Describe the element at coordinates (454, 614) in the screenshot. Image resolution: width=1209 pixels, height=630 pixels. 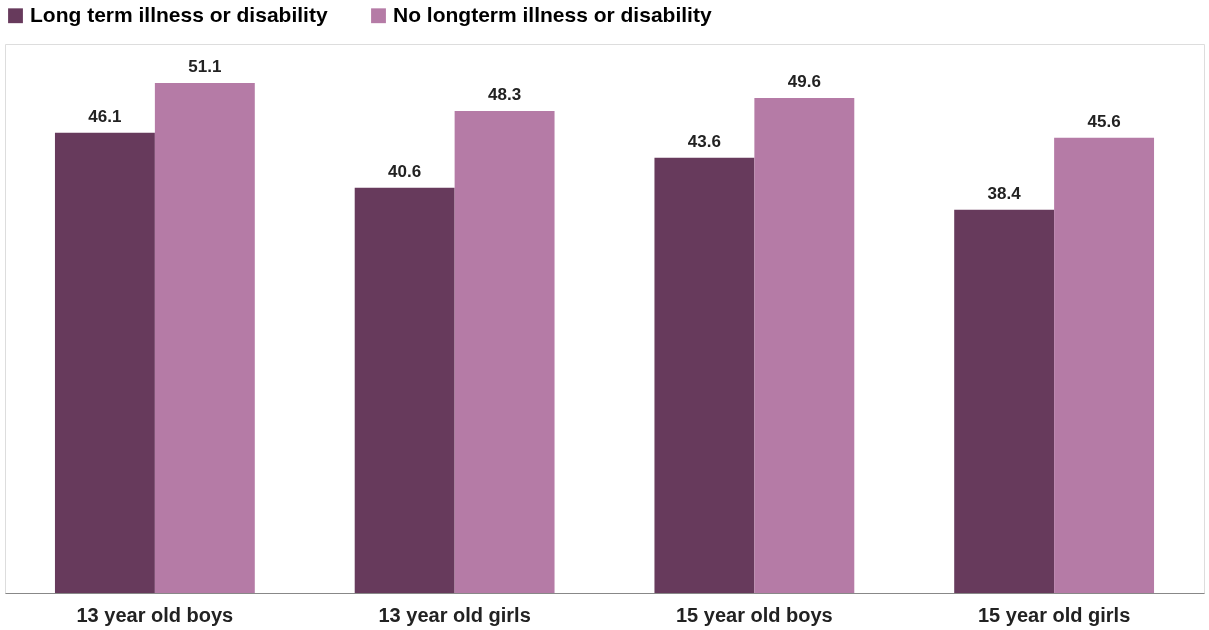
I see `x-tick-label: 13 year old girls` at that location.